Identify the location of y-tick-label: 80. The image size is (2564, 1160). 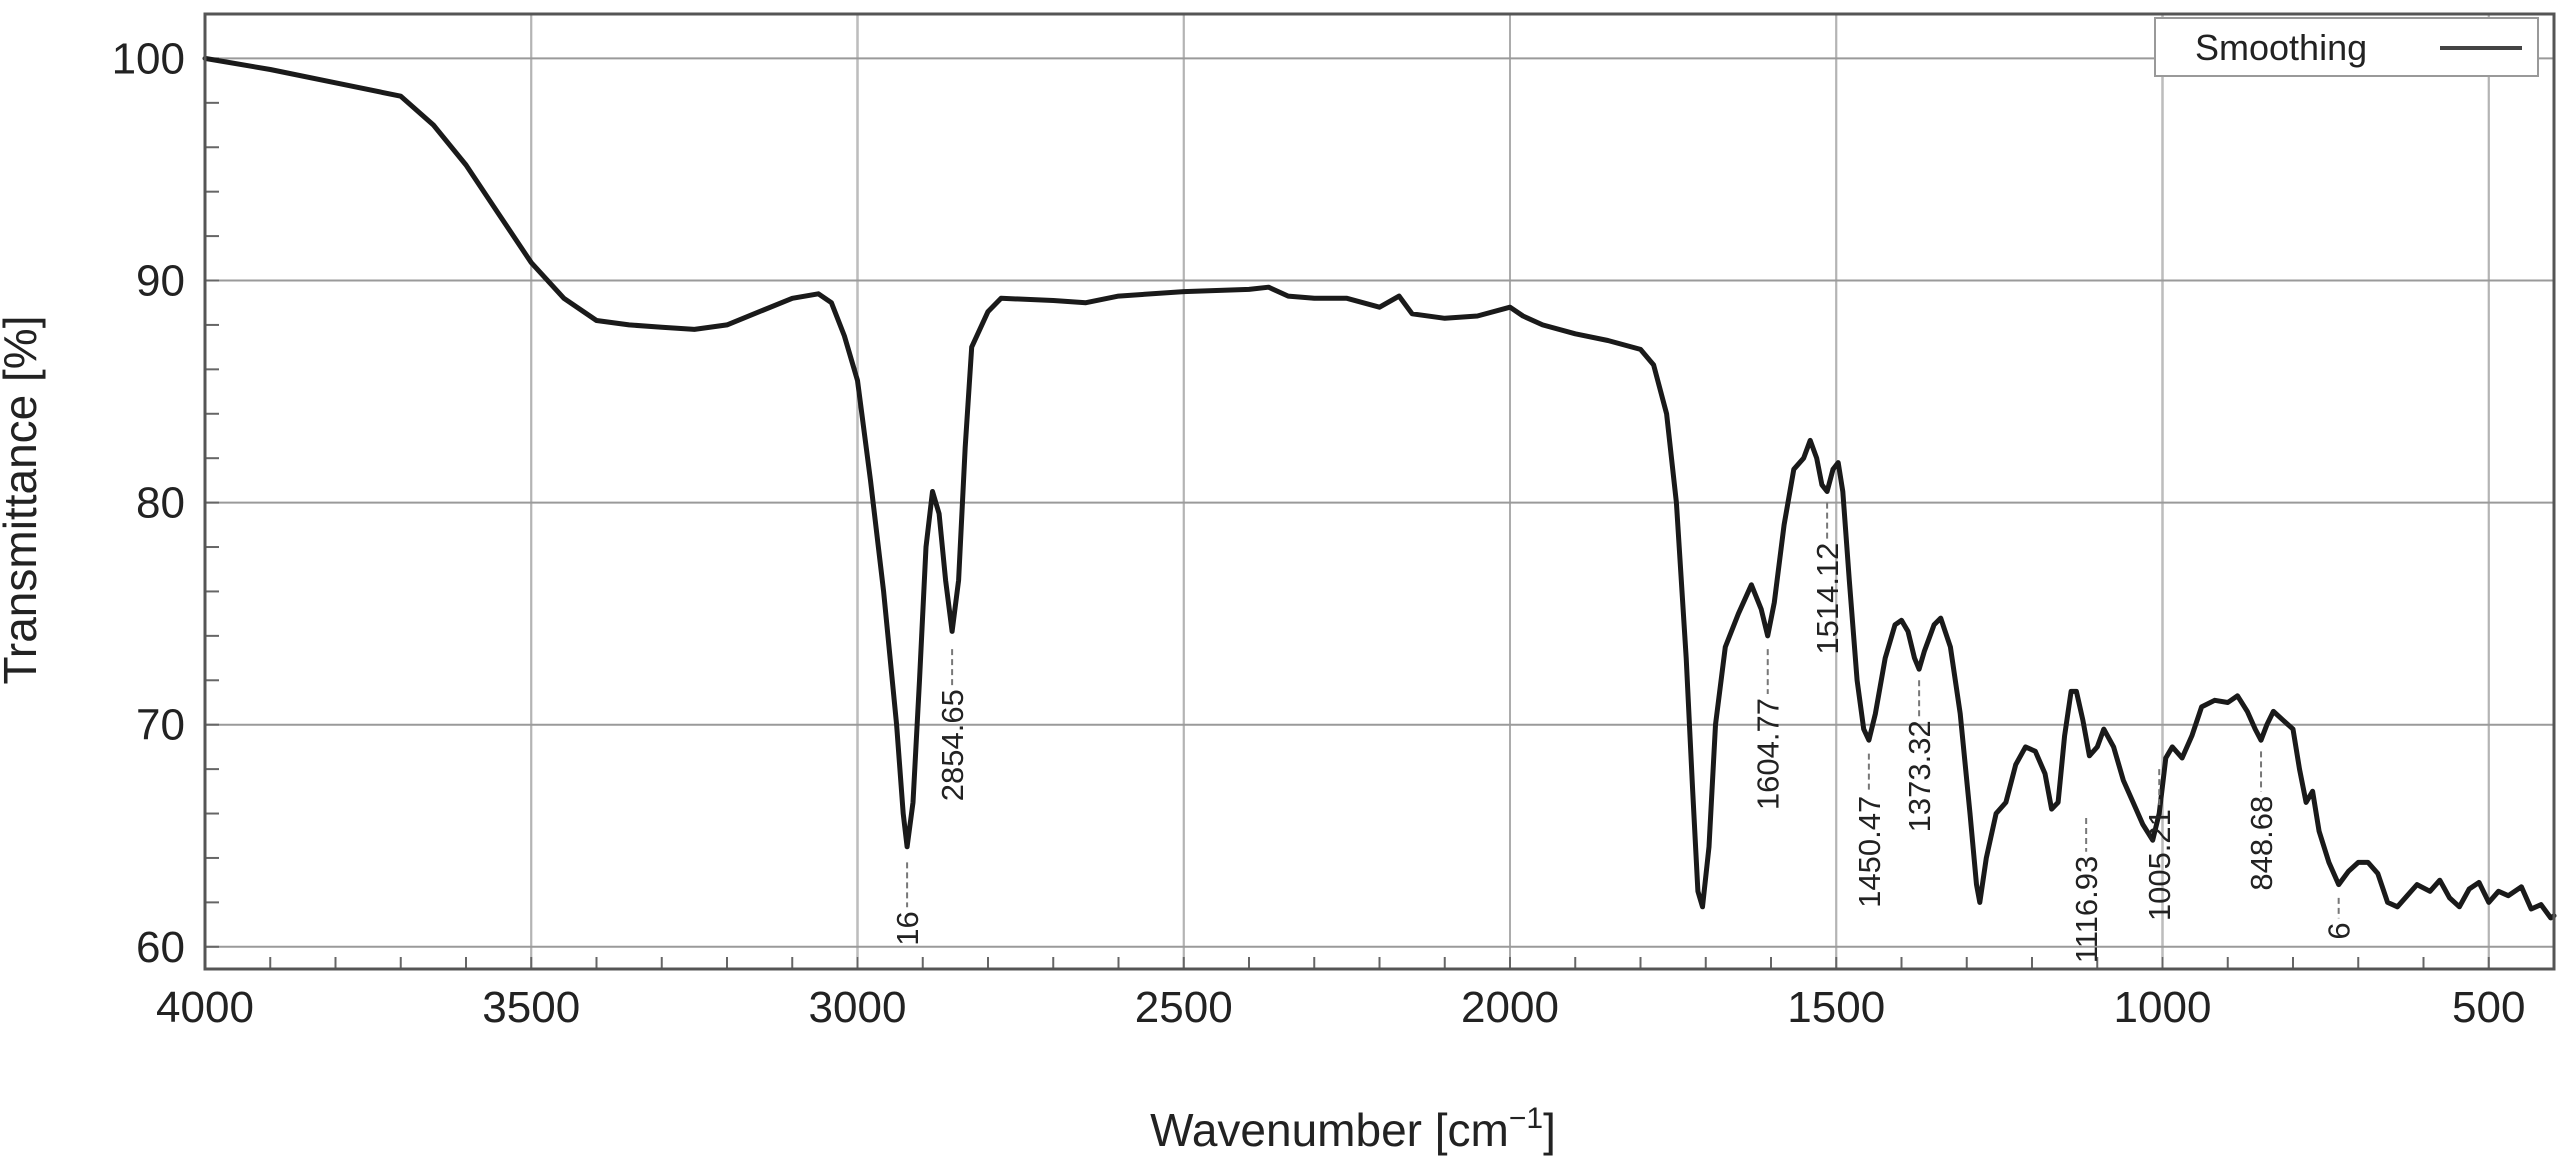
(160, 503).